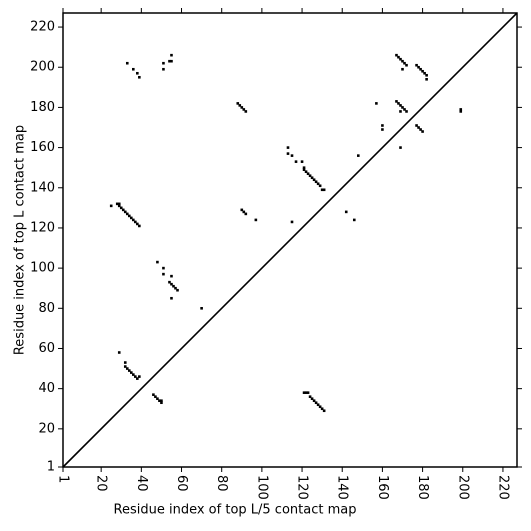 The image size is (531, 531). What do you see at coordinates (422, 487) in the screenshot?
I see `x-tick-label: 180` at bounding box center [422, 487].